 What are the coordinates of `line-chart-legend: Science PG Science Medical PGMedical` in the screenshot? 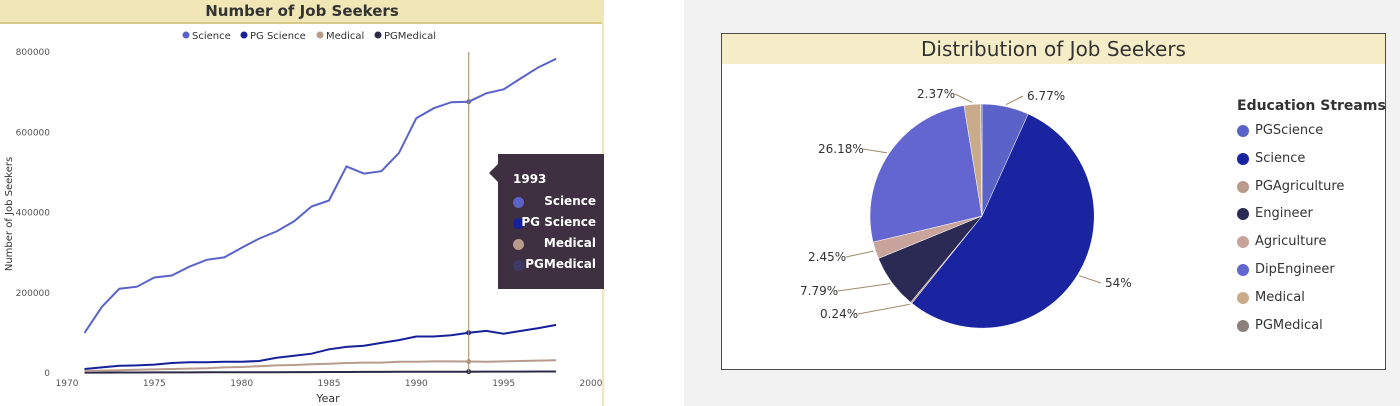 It's located at (309, 36).